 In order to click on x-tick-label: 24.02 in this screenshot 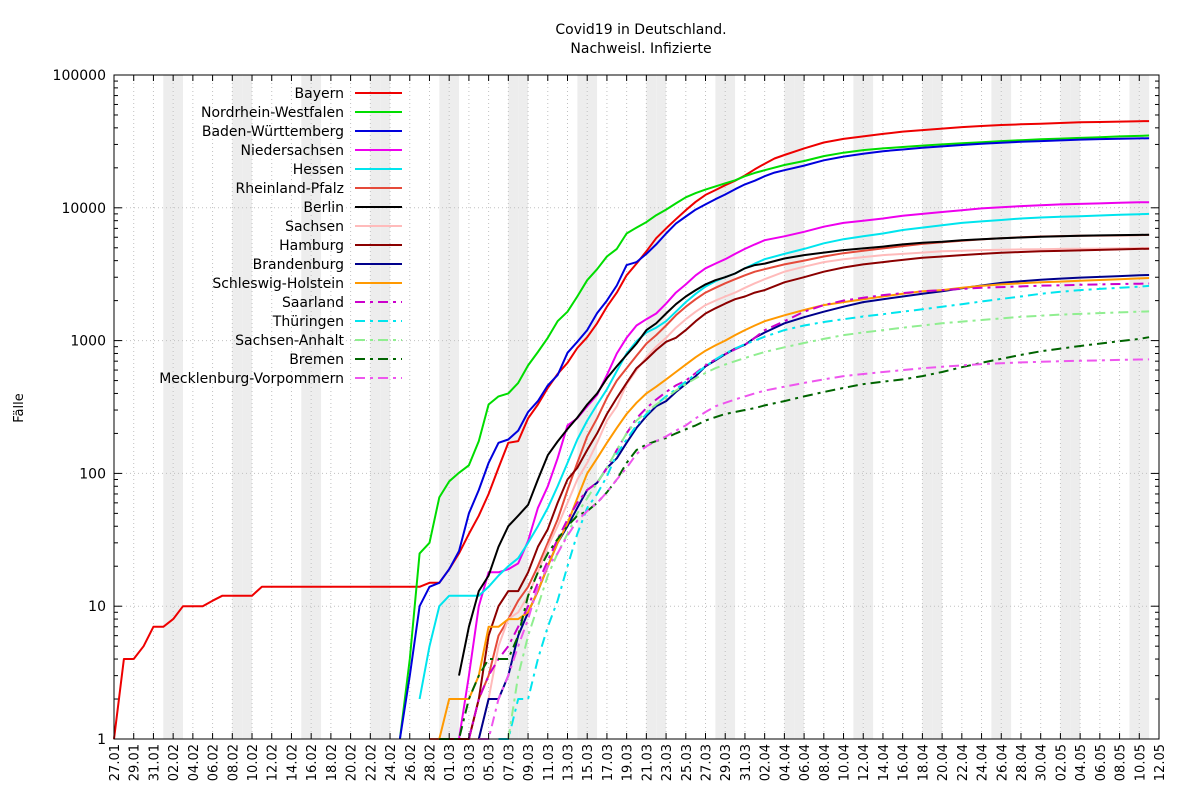, I will do `click(391, 762)`.